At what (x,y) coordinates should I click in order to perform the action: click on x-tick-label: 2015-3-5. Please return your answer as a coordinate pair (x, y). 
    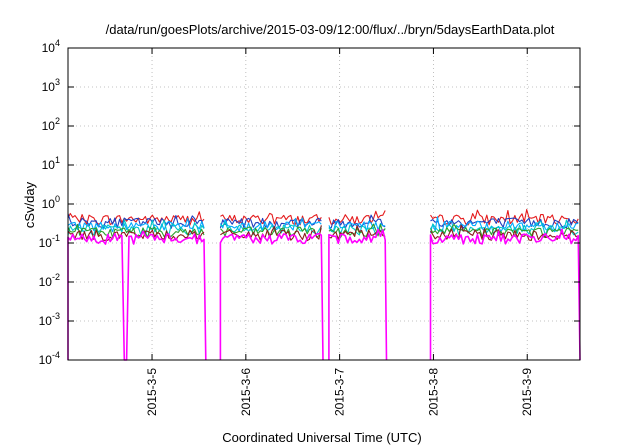
    Looking at the image, I should click on (152, 392).